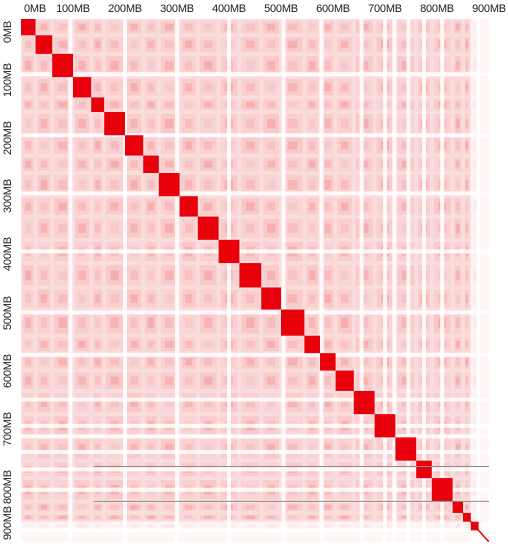 The width and height of the screenshot is (508, 544). Describe the element at coordinates (8, 487) in the screenshot. I see `y-tick-label: 800MB` at that location.